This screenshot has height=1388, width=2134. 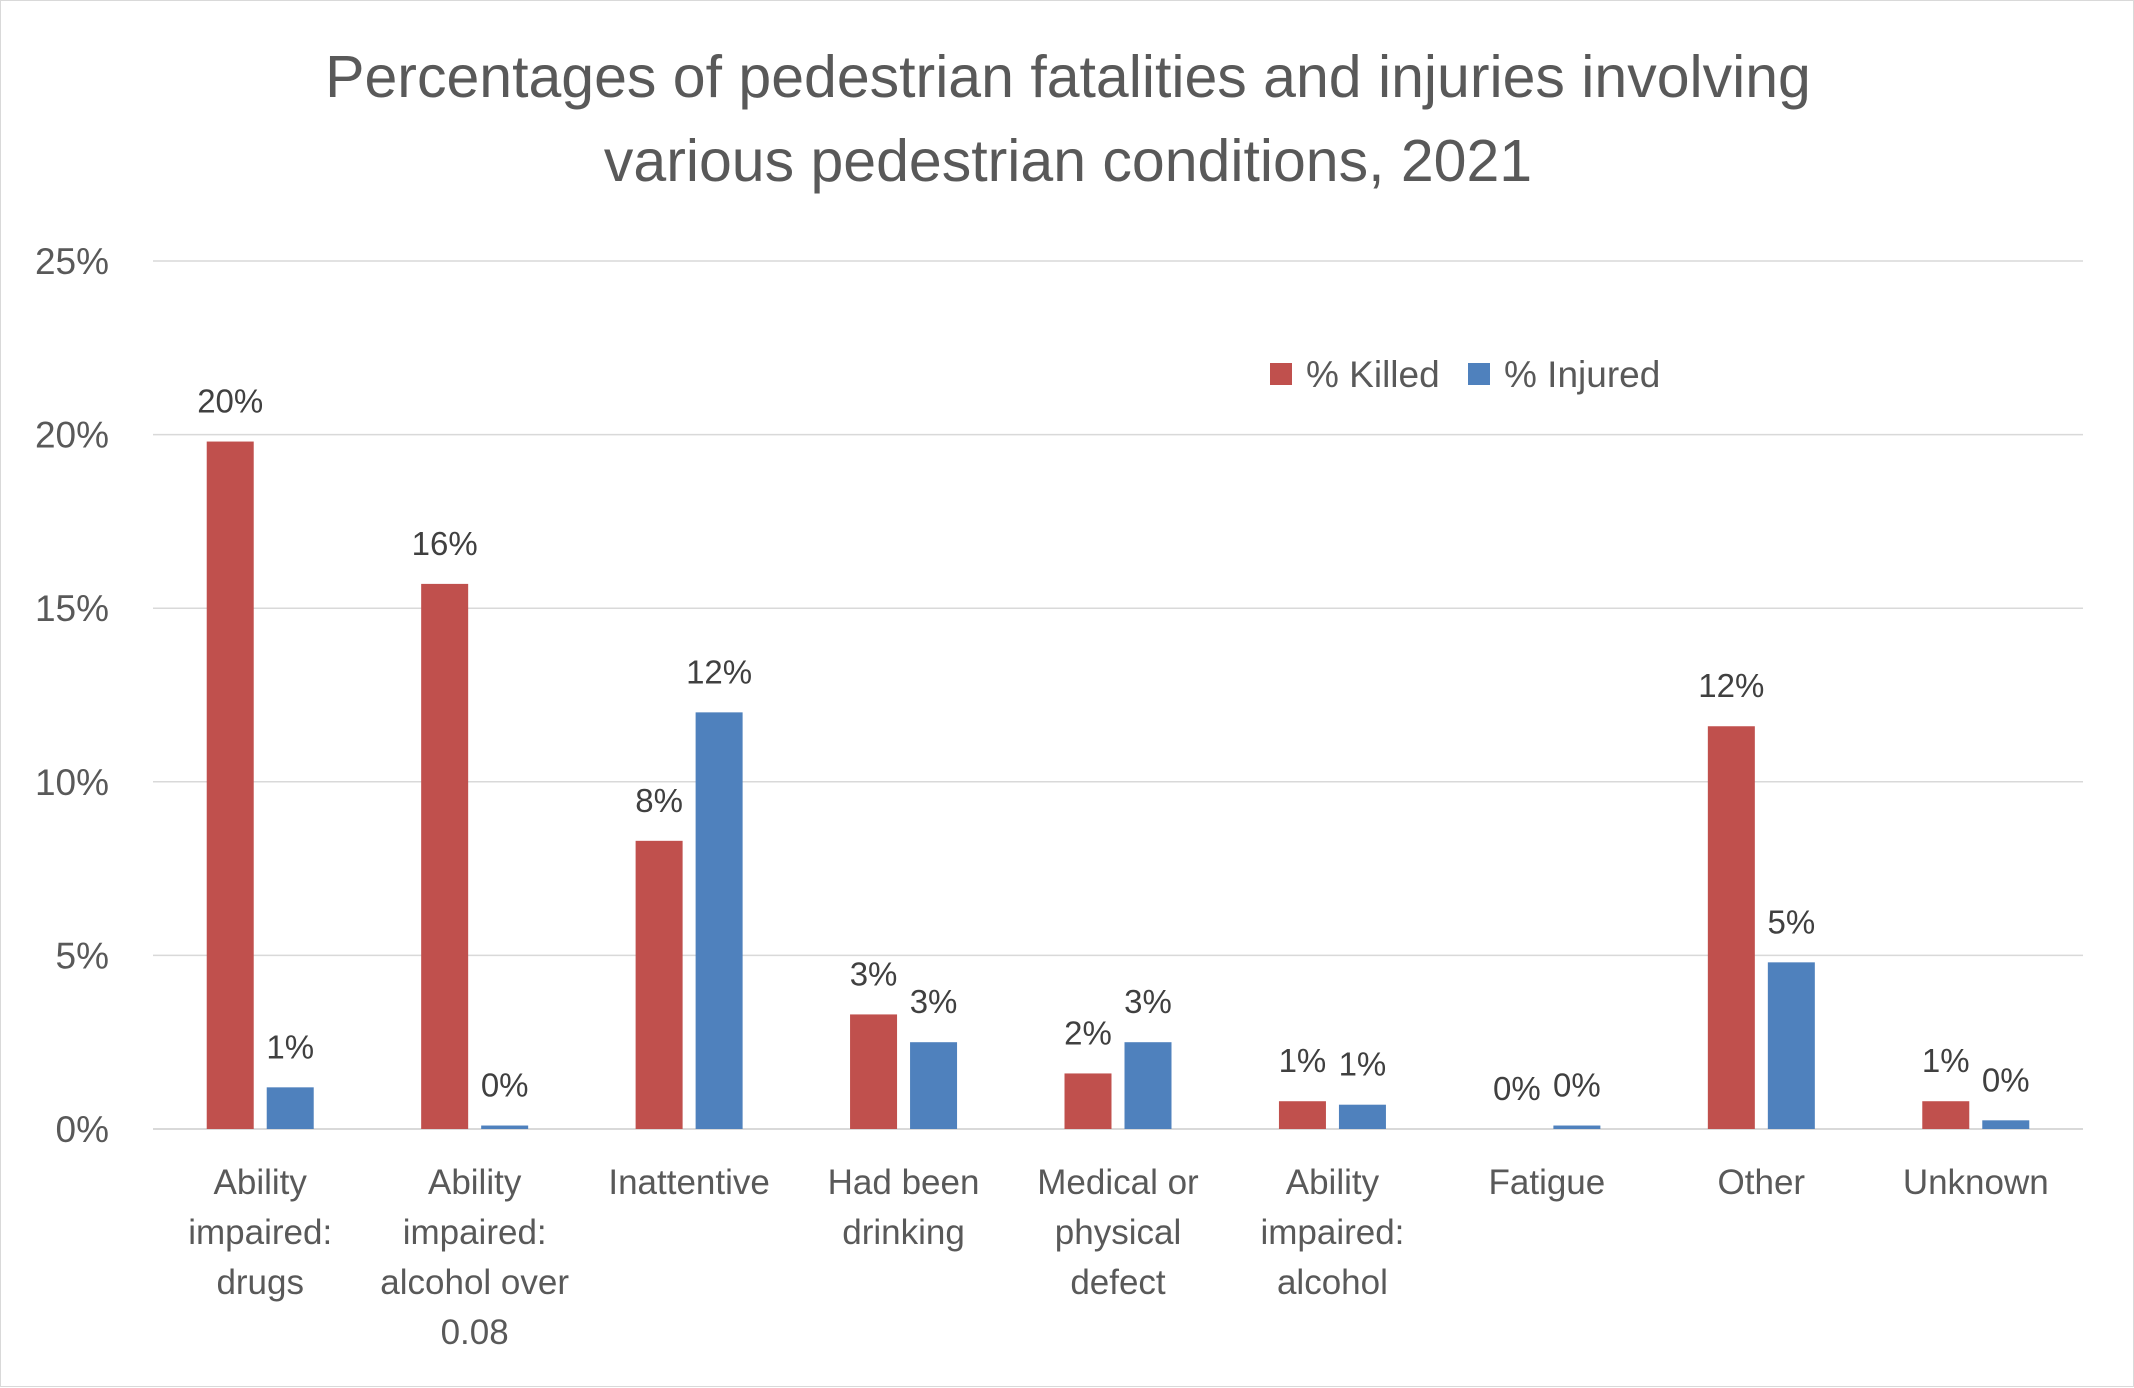 I want to click on legend-swatch-killed, so click(x=1281, y=374).